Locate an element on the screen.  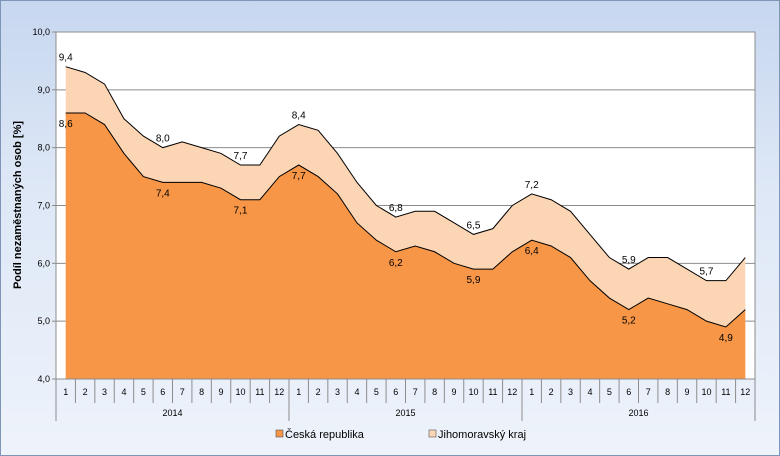
y-tick-label: 4,0 is located at coordinates (43, 379).